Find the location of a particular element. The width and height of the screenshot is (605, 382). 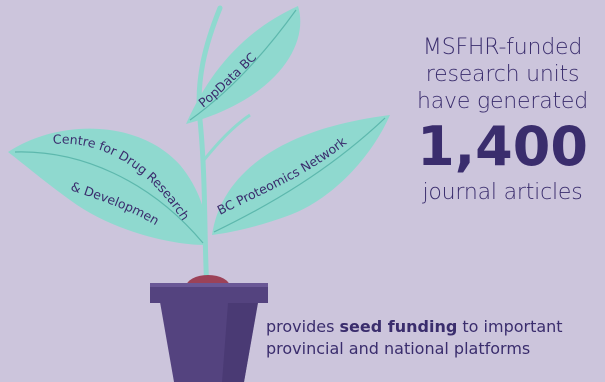

pot-rim is located at coordinates (209, 293).